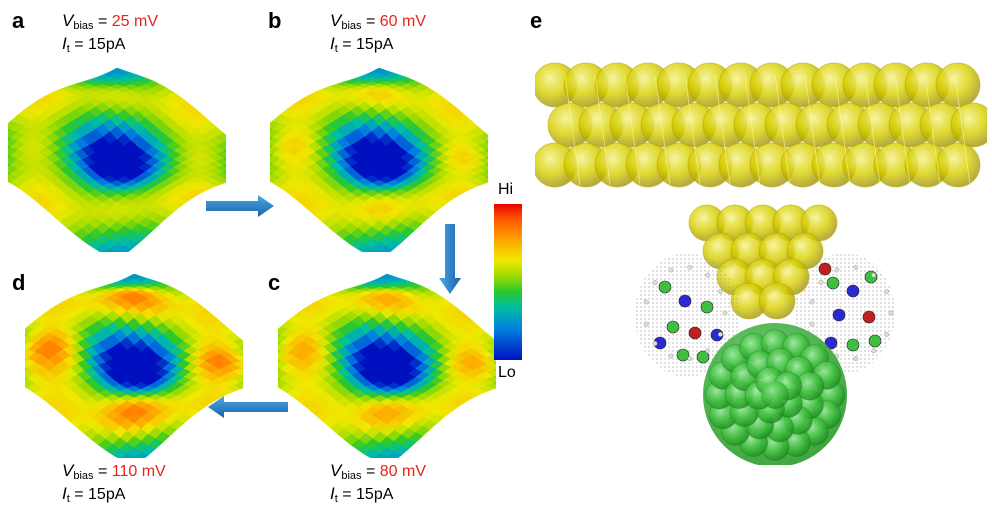  What do you see at coordinates (139, 471) in the screenshot?
I see `bias-value-d: 110 mV` at bounding box center [139, 471].